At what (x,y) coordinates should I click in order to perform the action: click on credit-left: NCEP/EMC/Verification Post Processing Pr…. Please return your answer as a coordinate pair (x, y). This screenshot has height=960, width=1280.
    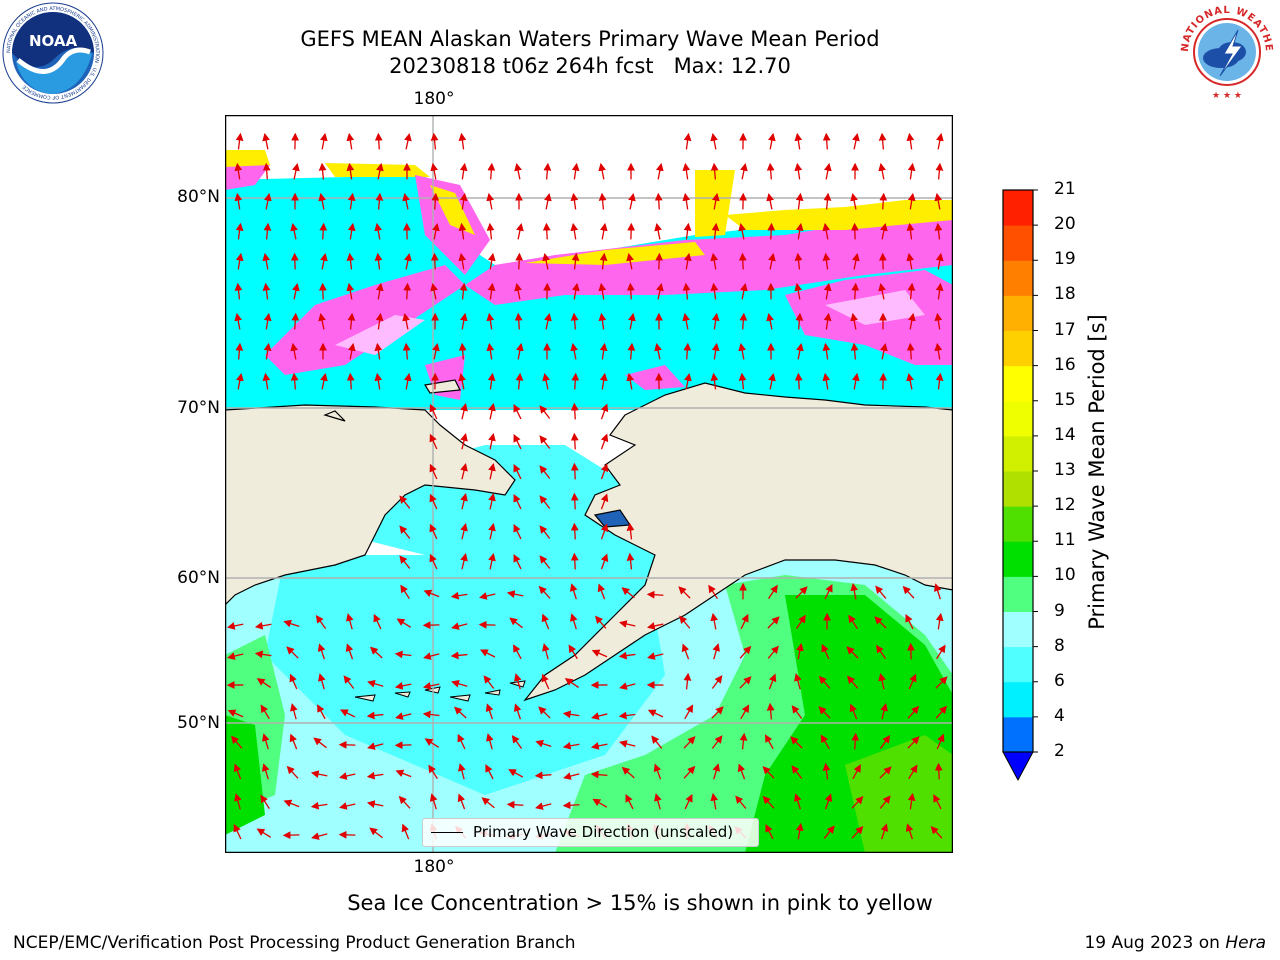
    Looking at the image, I should click on (294, 943).